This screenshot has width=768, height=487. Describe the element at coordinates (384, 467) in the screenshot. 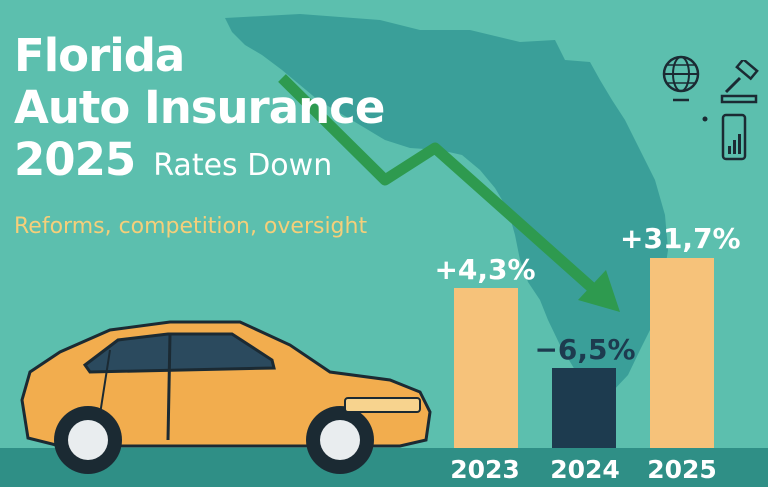

I see `ground-strip` at that location.